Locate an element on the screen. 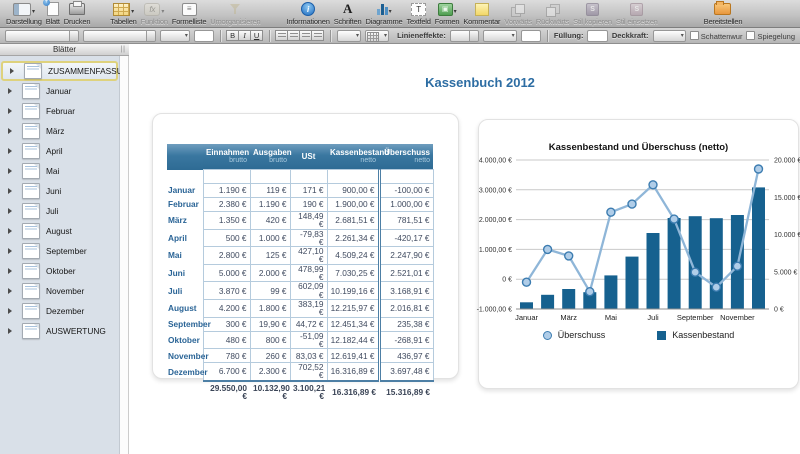 This screenshot has height=454, width=800. toolbar-darstellung-button: ▾ Darstellung is located at coordinates (24, 13).